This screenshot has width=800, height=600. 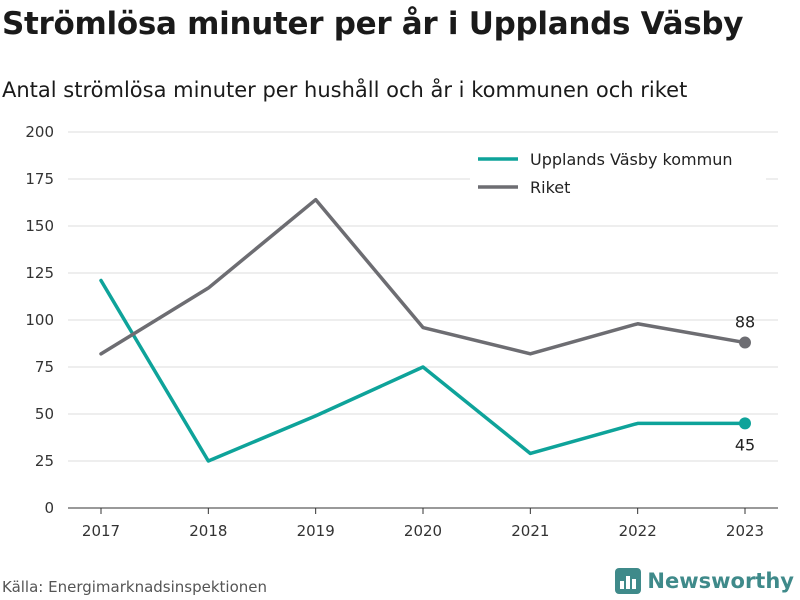 What do you see at coordinates (39, 179) in the screenshot?
I see `y-tick-label: 175` at bounding box center [39, 179].